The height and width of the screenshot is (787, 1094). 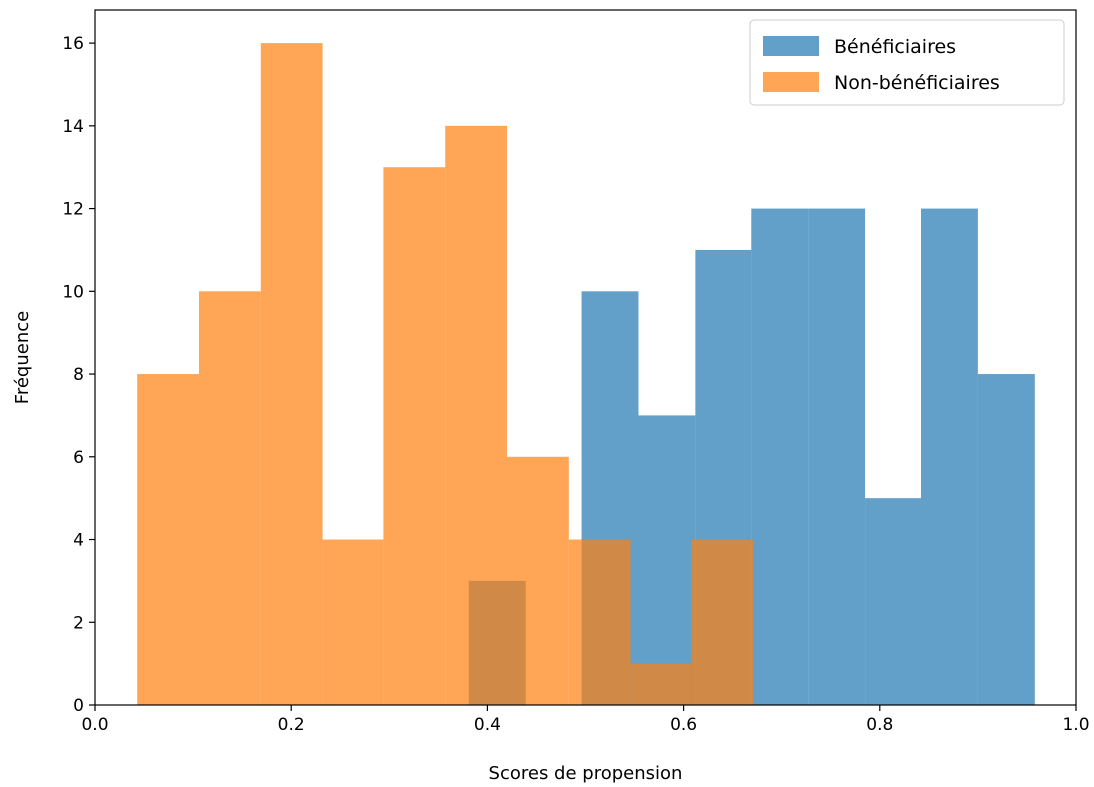 What do you see at coordinates (585, 720) in the screenshot?
I see `x-axis: 0.0 0.2 0.4 0.6 0.8 1.0` at bounding box center [585, 720].